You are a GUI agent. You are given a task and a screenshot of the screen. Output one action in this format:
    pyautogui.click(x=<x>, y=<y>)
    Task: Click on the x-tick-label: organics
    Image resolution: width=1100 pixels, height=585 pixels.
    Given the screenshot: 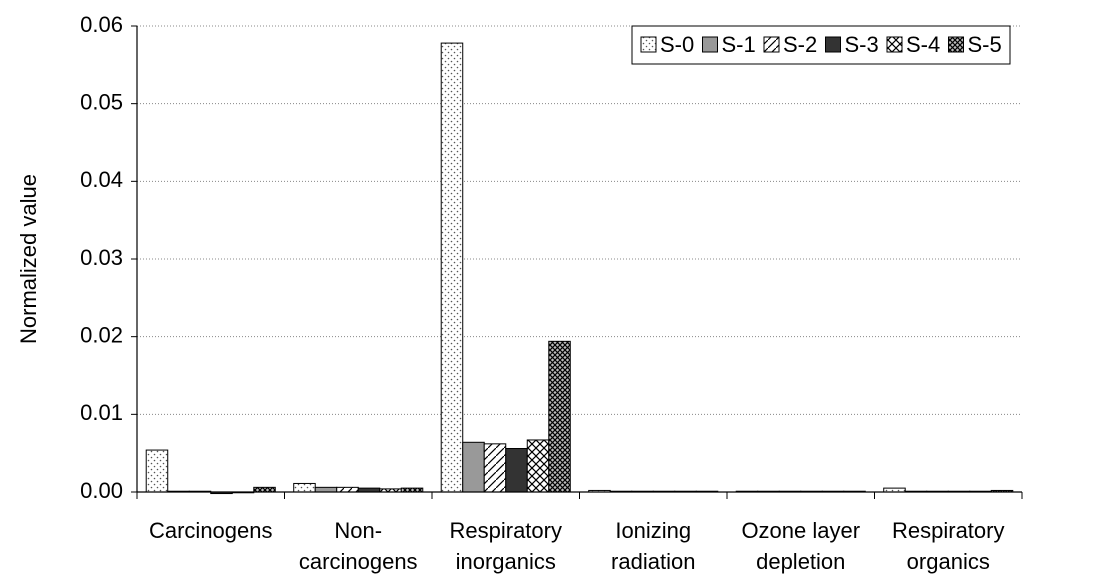 What is the action you would take?
    pyautogui.click(x=948, y=561)
    